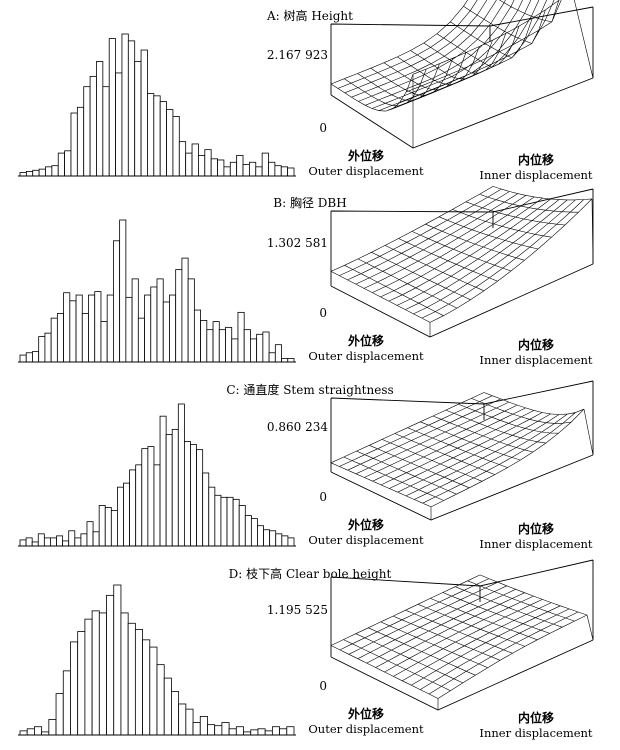 This screenshot has height=750, width=620. What do you see at coordinates (462, 450) in the screenshot?
I see `surface-frame` at bounding box center [462, 450].